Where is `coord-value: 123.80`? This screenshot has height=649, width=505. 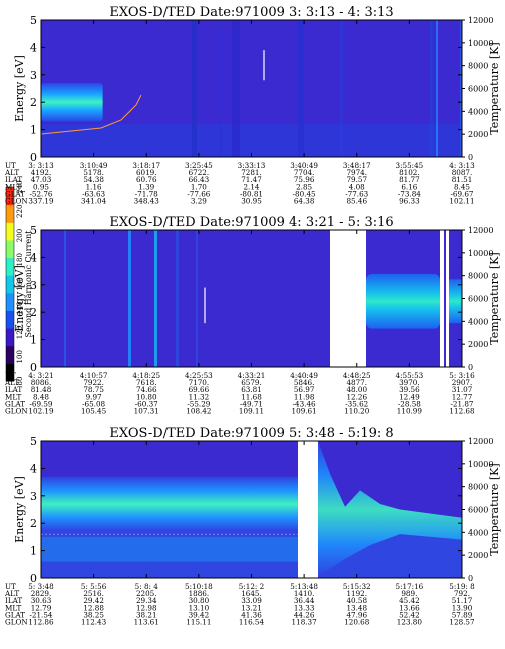 coord-value: 123.80 is located at coordinates (410, 622).